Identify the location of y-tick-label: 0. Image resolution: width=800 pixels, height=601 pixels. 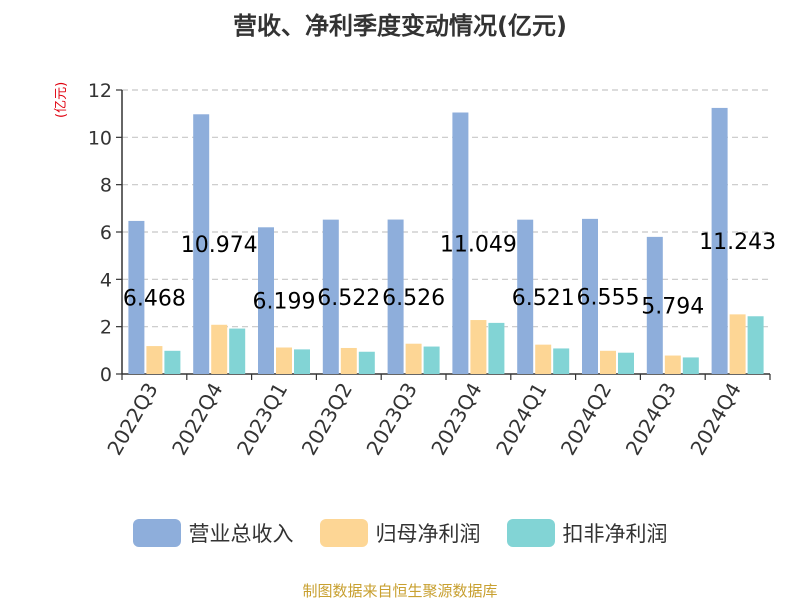
(106, 375).